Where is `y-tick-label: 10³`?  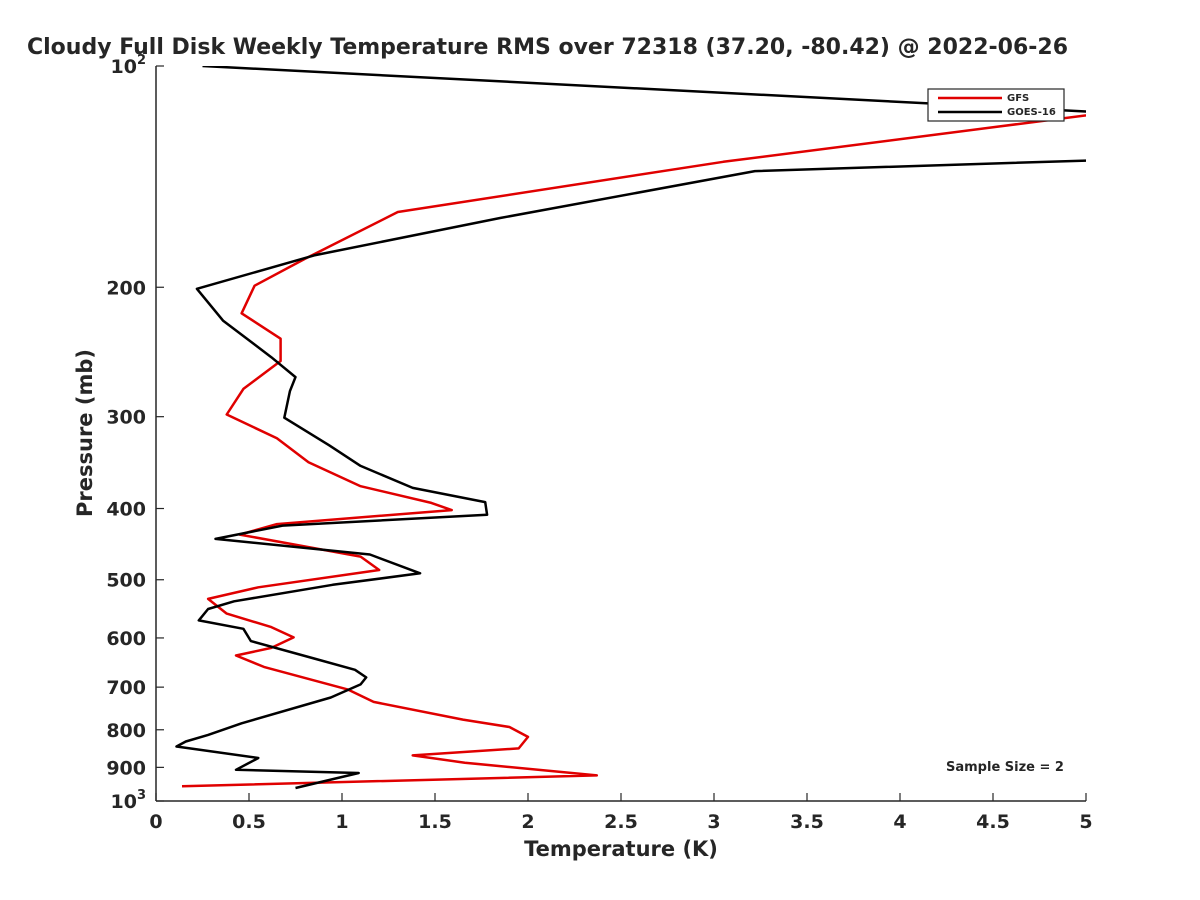
y-tick-label: 10³ is located at coordinates (129, 800).